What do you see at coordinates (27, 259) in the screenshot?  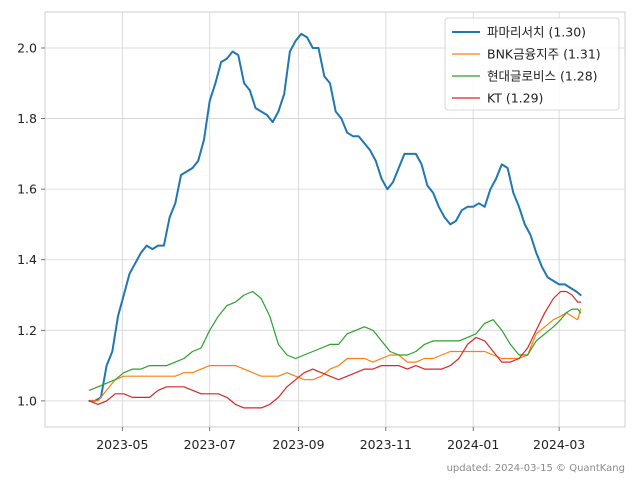 I see `y-tick-label: 1.4` at bounding box center [27, 259].